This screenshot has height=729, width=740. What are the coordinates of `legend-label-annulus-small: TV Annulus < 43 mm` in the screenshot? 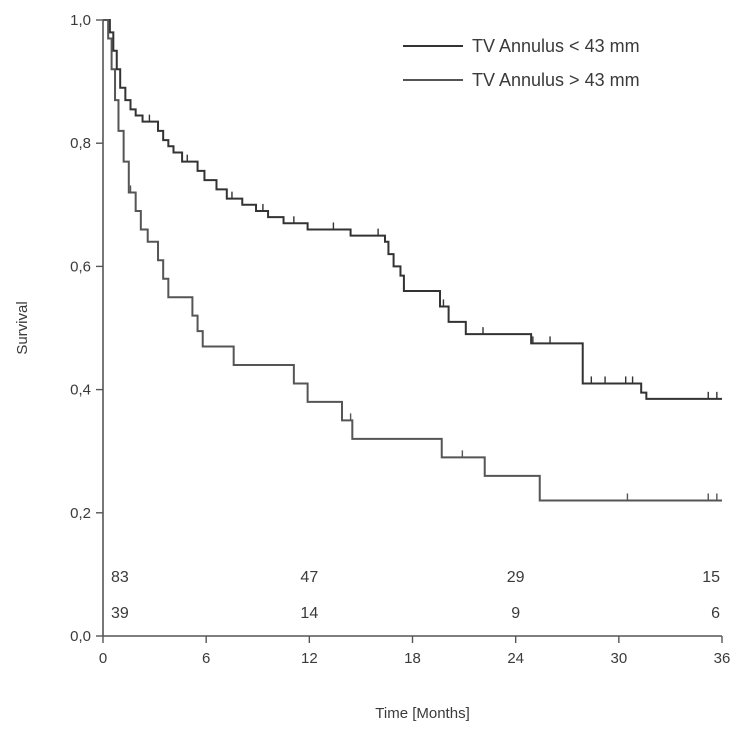 It's located at (556, 46).